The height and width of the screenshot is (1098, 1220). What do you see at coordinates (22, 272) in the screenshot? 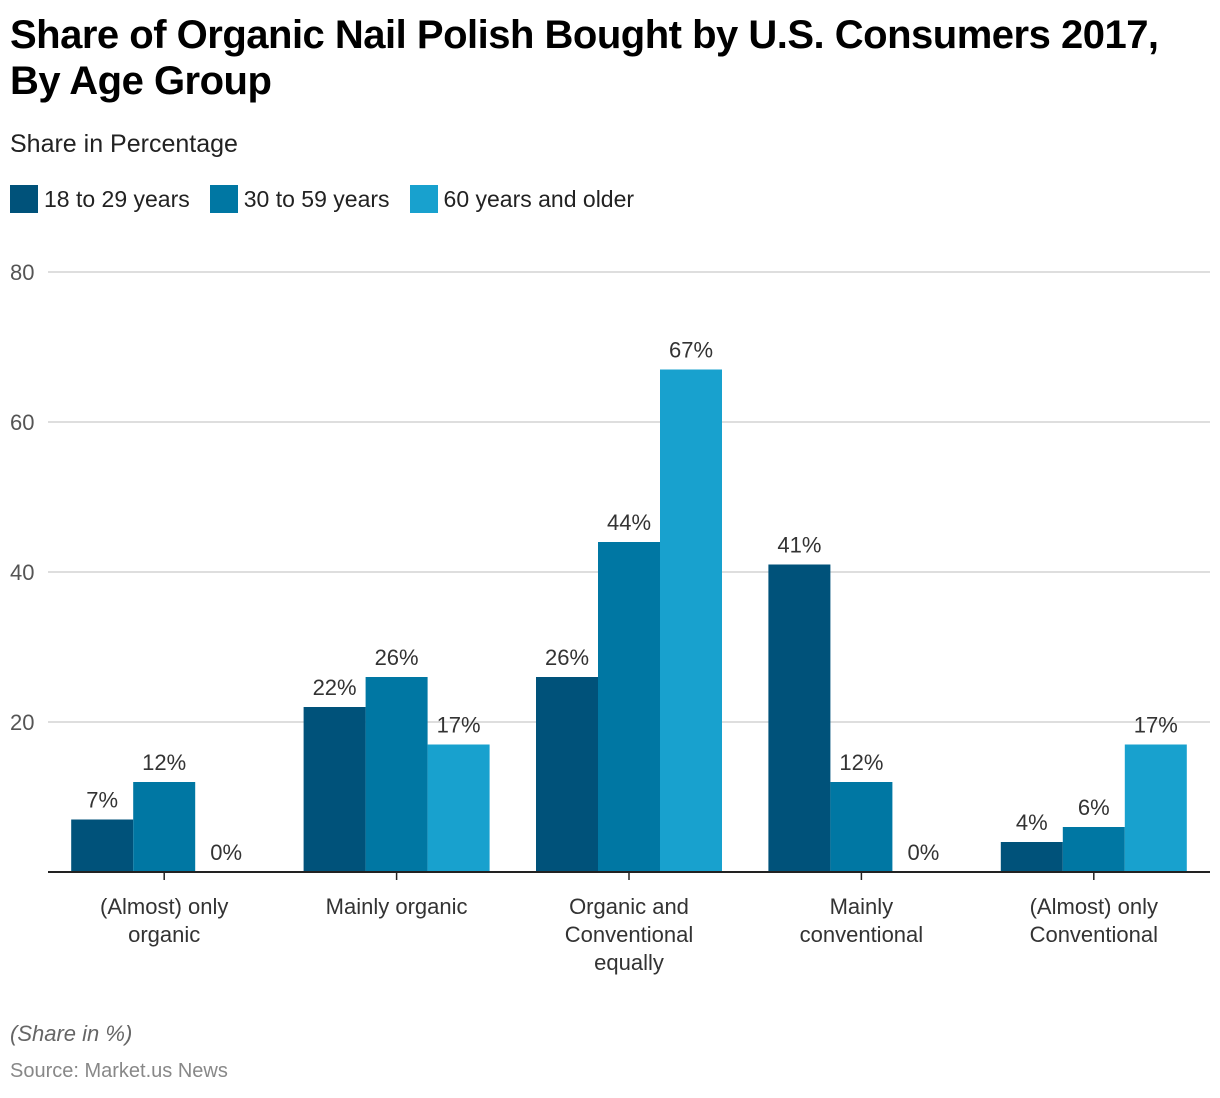
I see `y-tick-label-80: 80` at bounding box center [22, 272].